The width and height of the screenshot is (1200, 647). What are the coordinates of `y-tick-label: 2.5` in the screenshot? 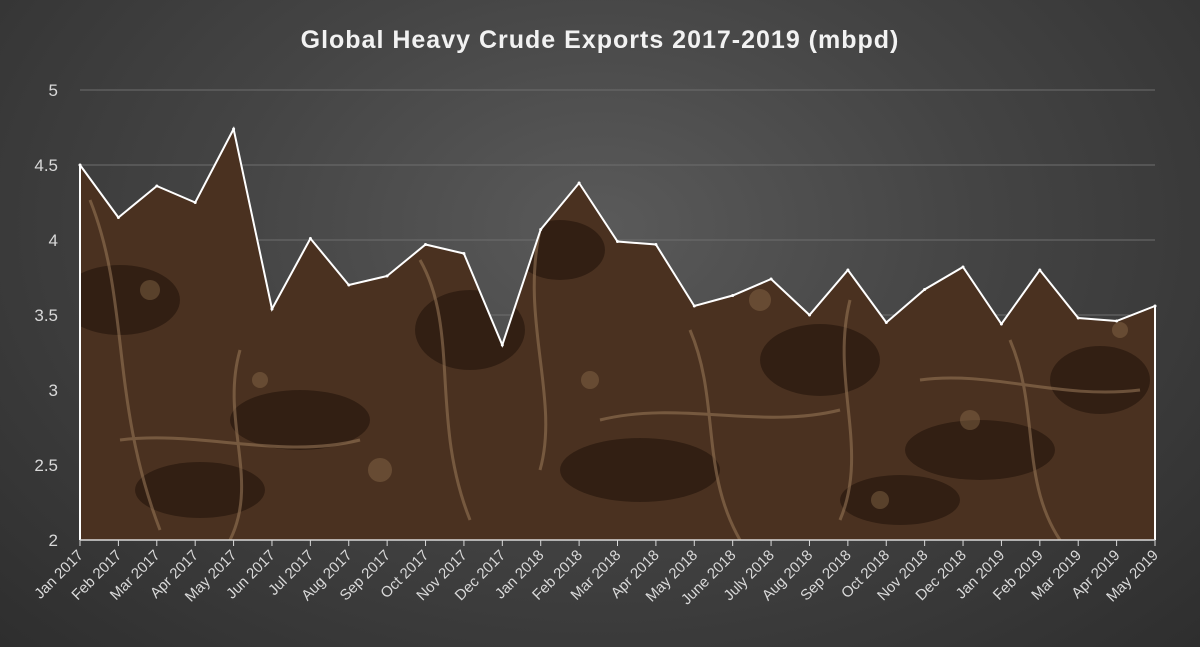 It's located at (46, 465).